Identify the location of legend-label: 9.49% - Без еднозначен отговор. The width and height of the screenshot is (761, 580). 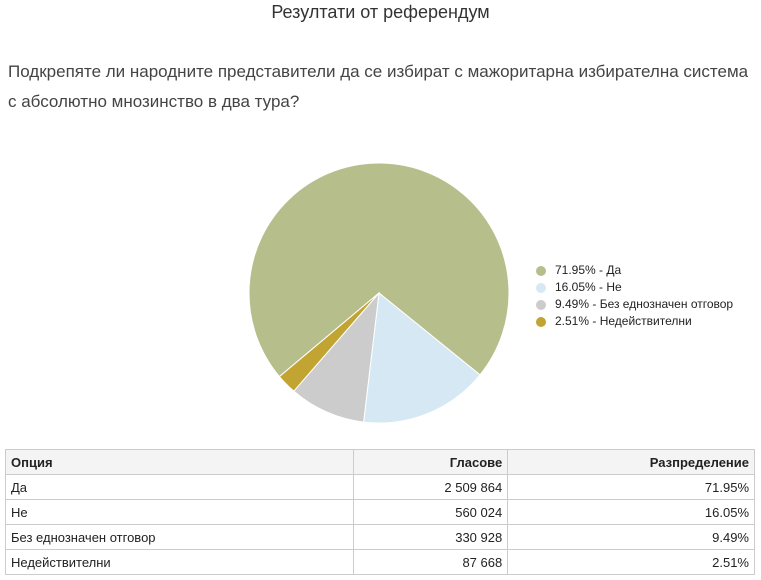
(644, 304).